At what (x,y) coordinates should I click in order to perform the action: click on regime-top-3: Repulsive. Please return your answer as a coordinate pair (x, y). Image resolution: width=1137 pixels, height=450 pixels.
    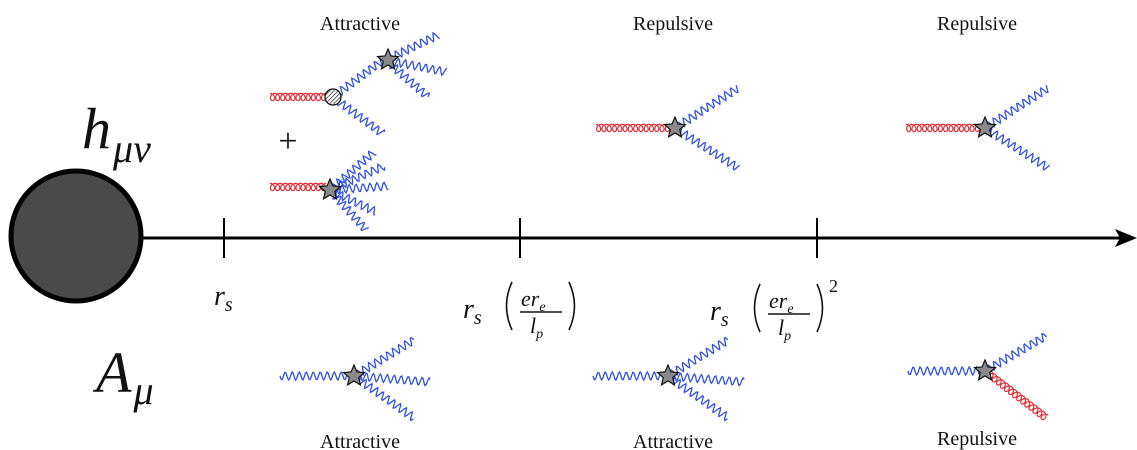
    Looking at the image, I should click on (977, 24).